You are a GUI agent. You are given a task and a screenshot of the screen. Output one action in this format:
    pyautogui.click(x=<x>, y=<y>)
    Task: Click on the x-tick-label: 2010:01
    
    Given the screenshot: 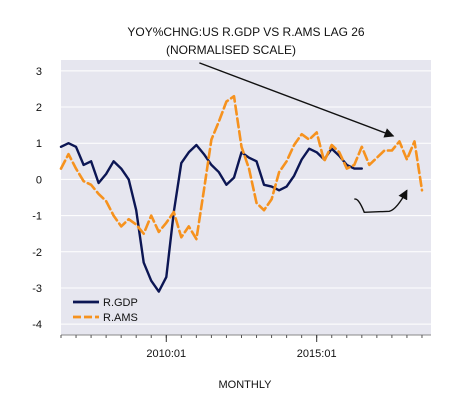 What is the action you would take?
    pyautogui.click(x=166, y=354)
    